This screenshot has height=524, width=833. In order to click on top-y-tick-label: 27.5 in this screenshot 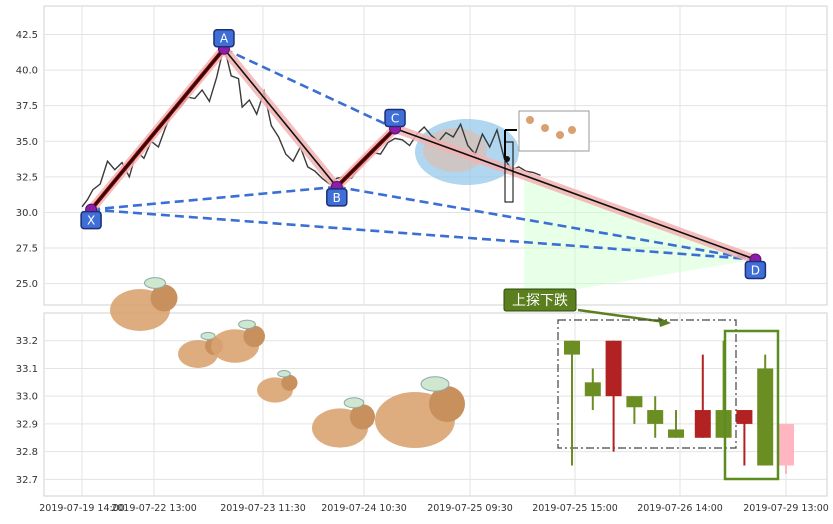, I will do `click(27, 249)`.